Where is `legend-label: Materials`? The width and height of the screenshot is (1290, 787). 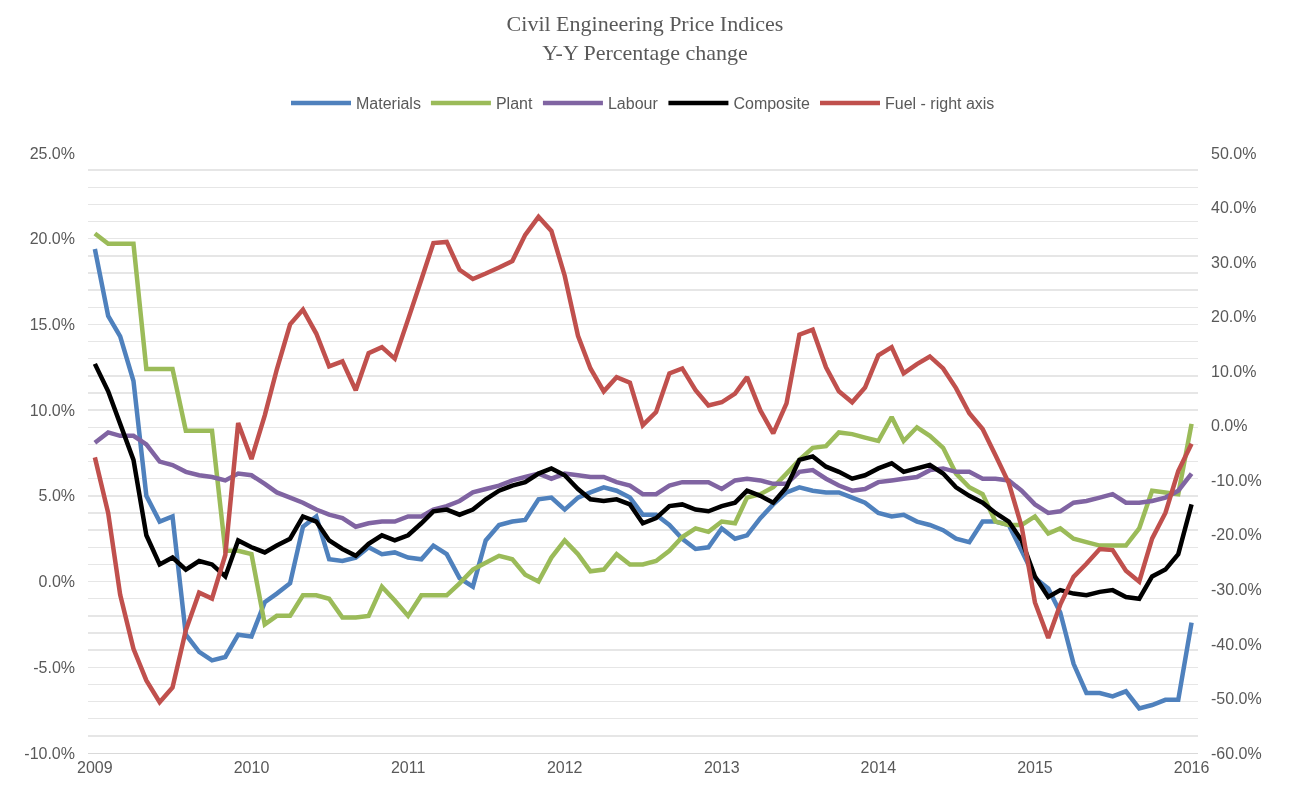 legend-label: Materials is located at coordinates (388, 104).